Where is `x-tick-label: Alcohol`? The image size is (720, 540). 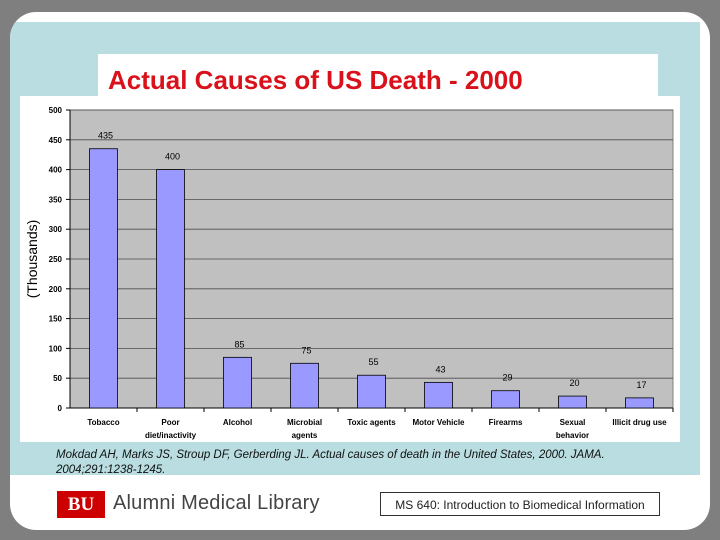 x-tick-label: Alcohol is located at coordinates (237, 422).